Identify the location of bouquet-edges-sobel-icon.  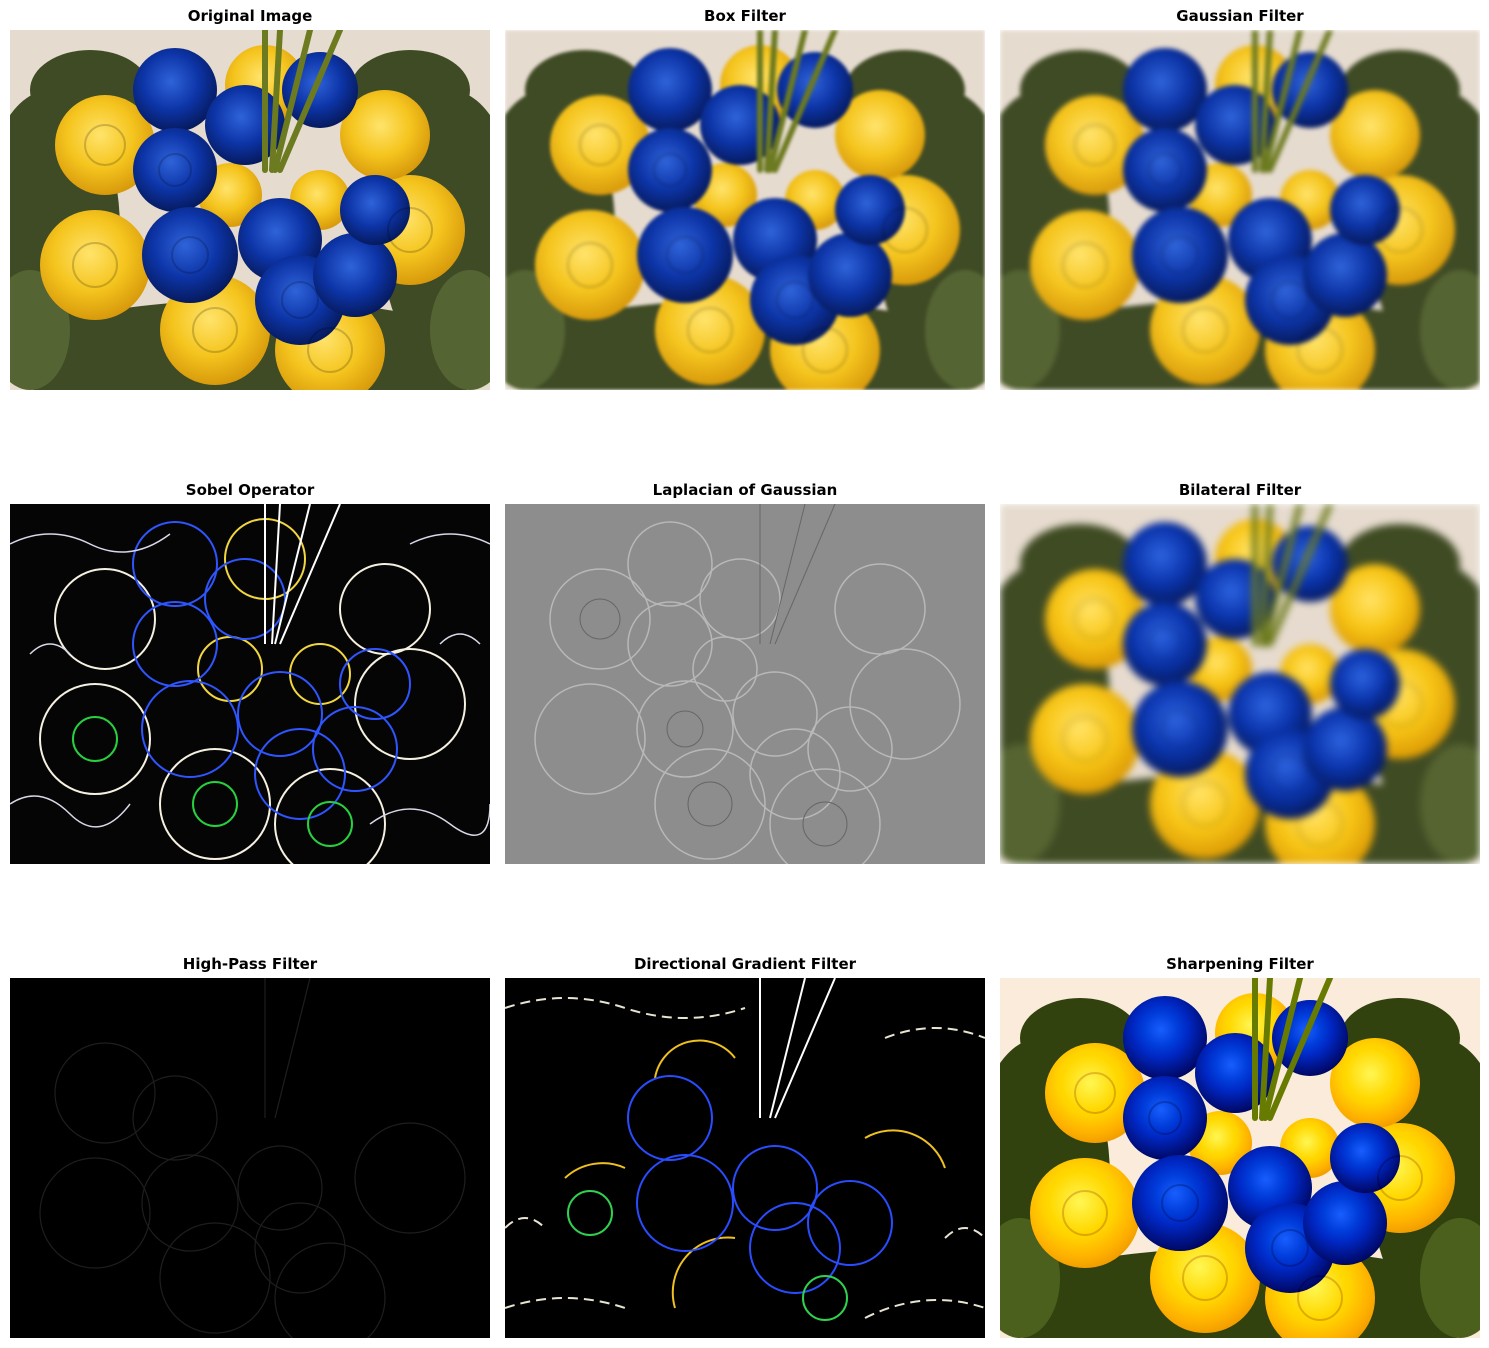
(250, 684).